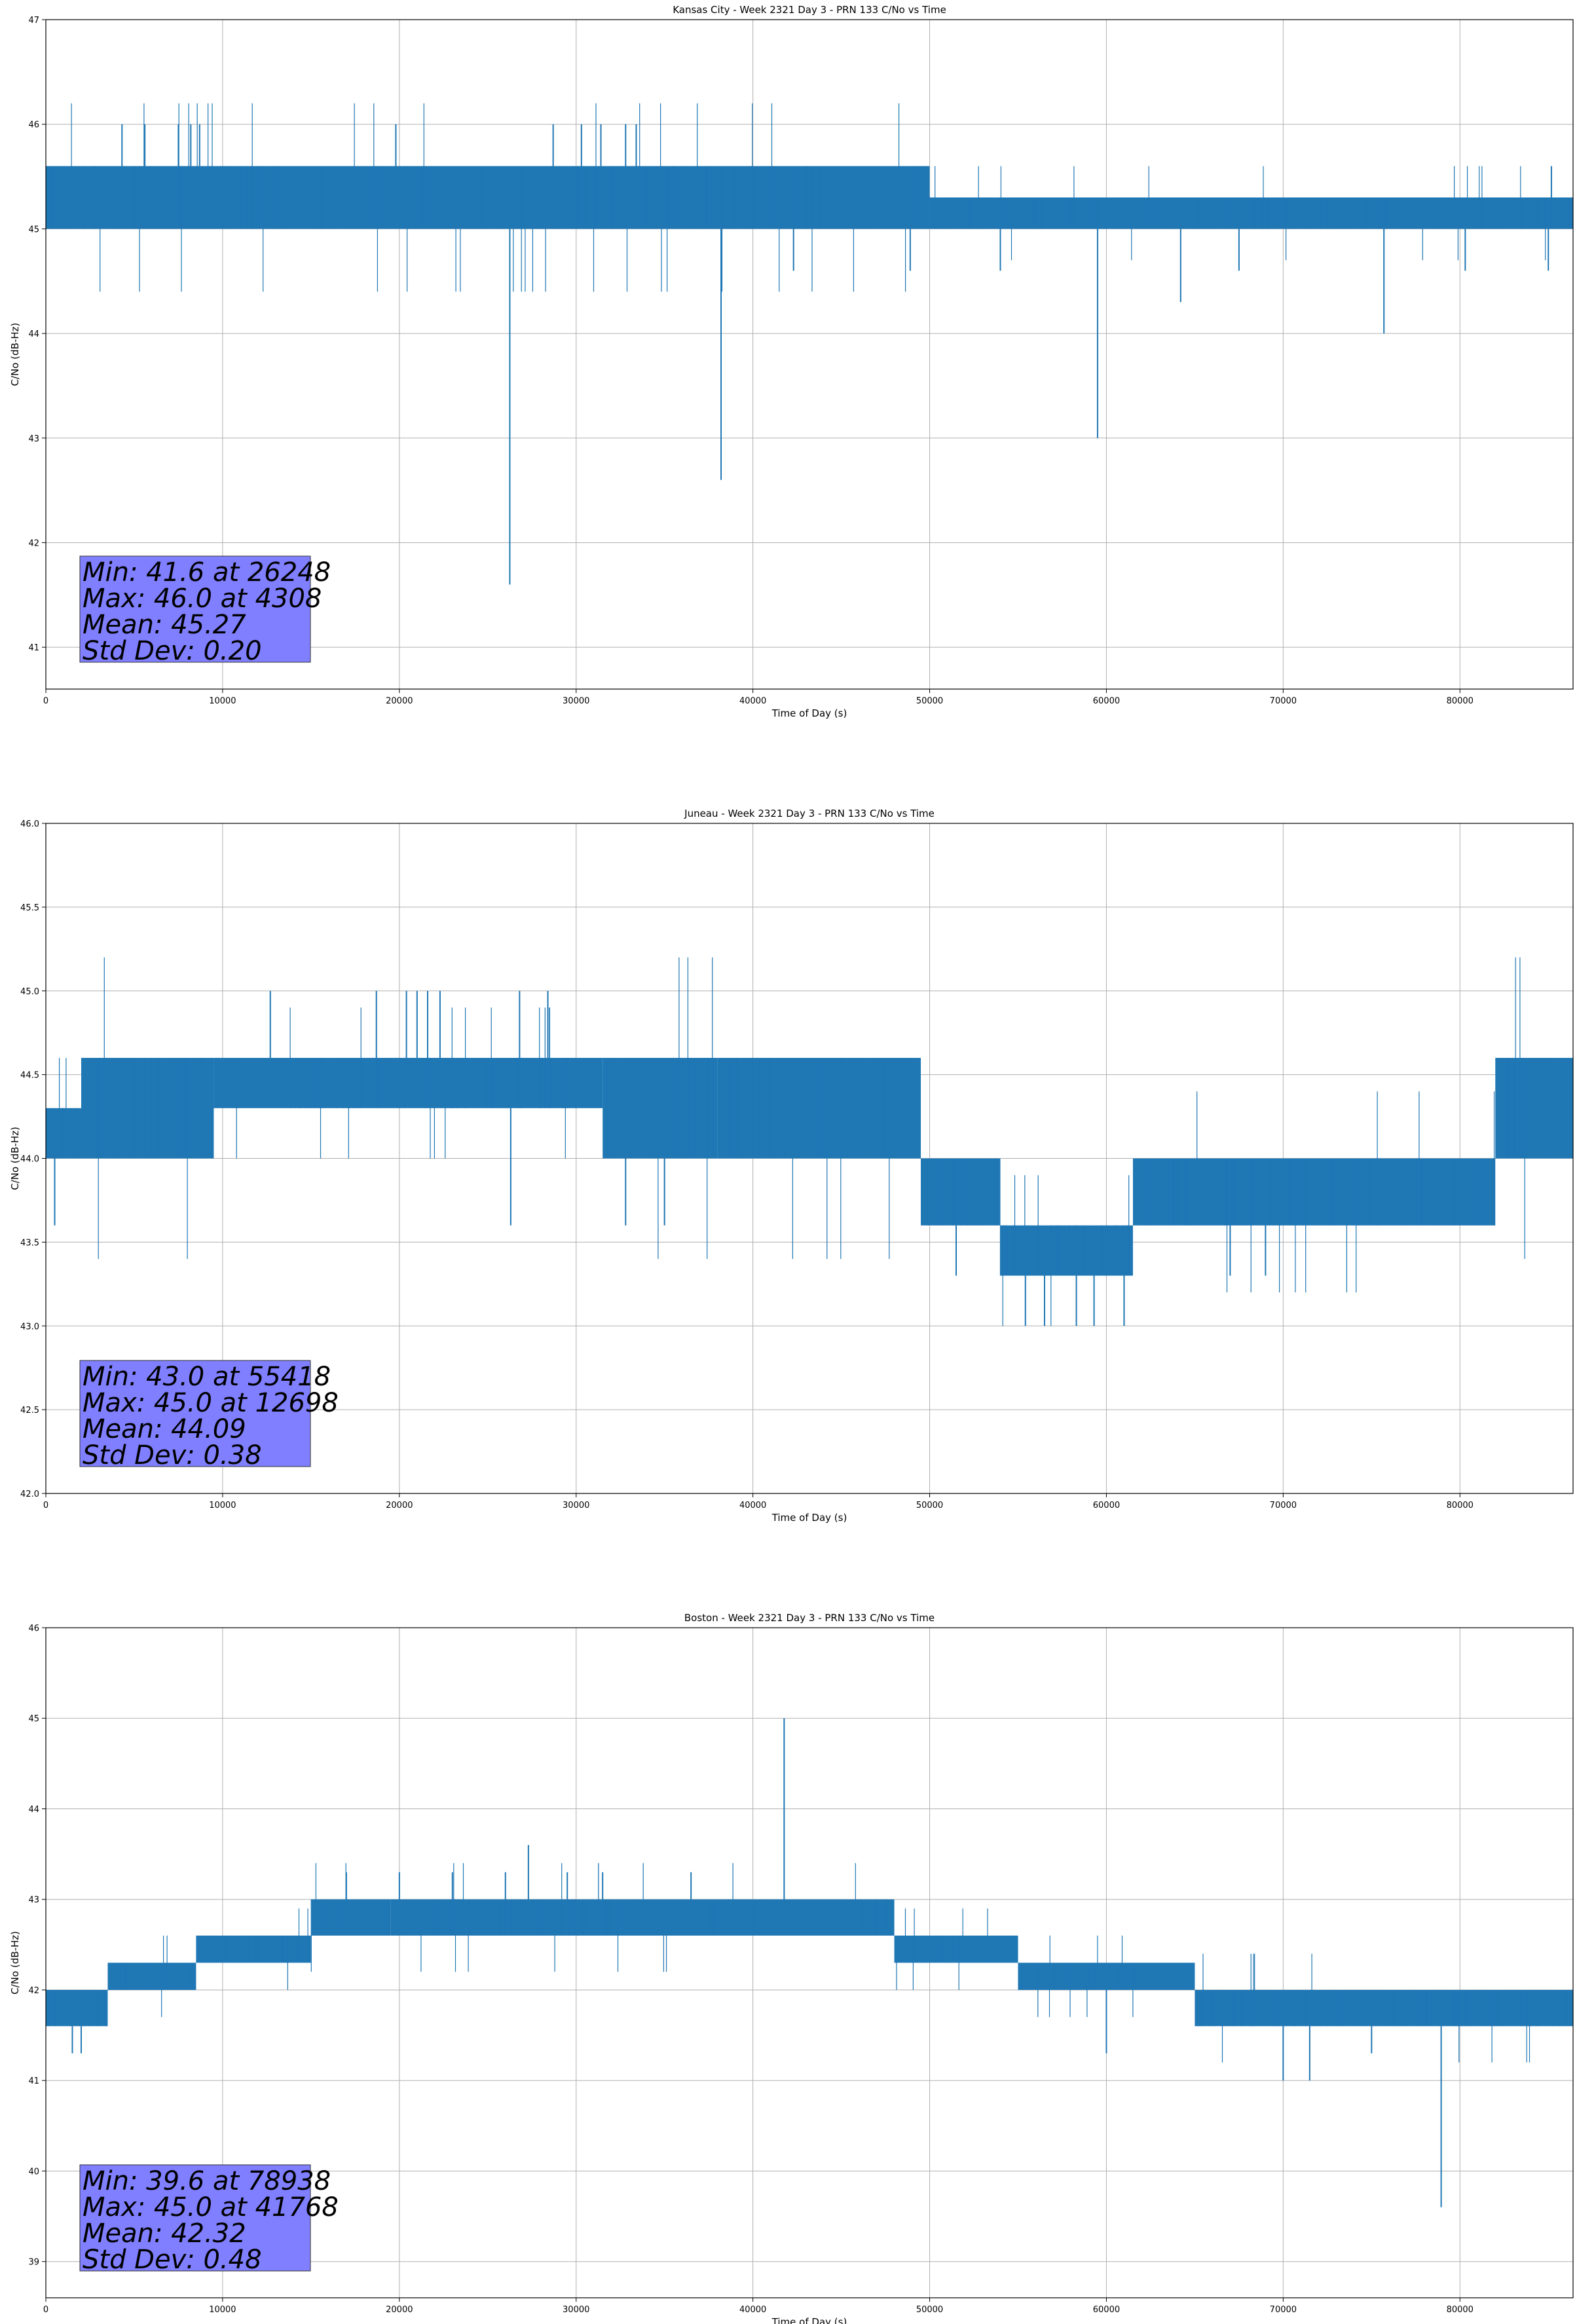  I want to click on y-tick-label: 45.5, so click(29, 908).